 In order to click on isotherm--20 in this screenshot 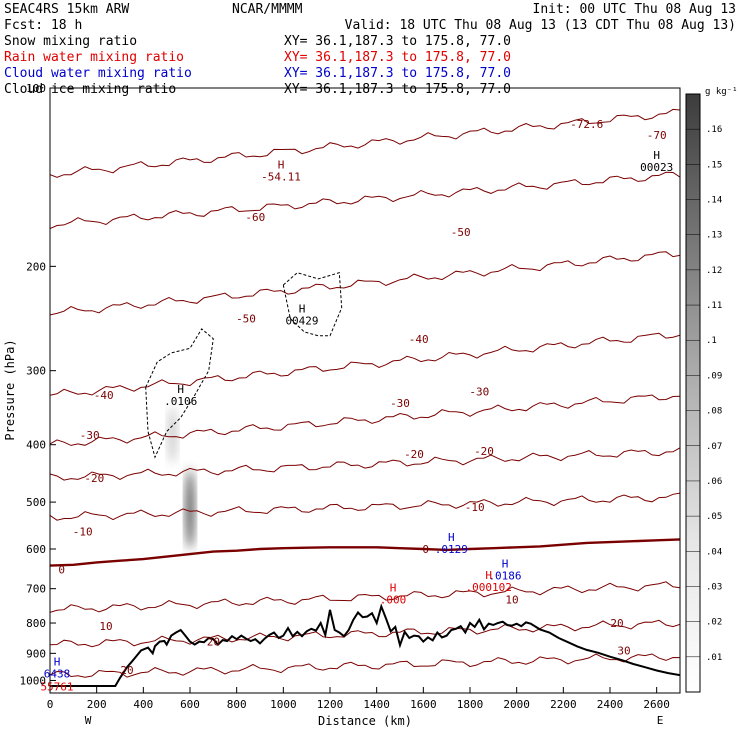, I will do `click(365, 464)`.